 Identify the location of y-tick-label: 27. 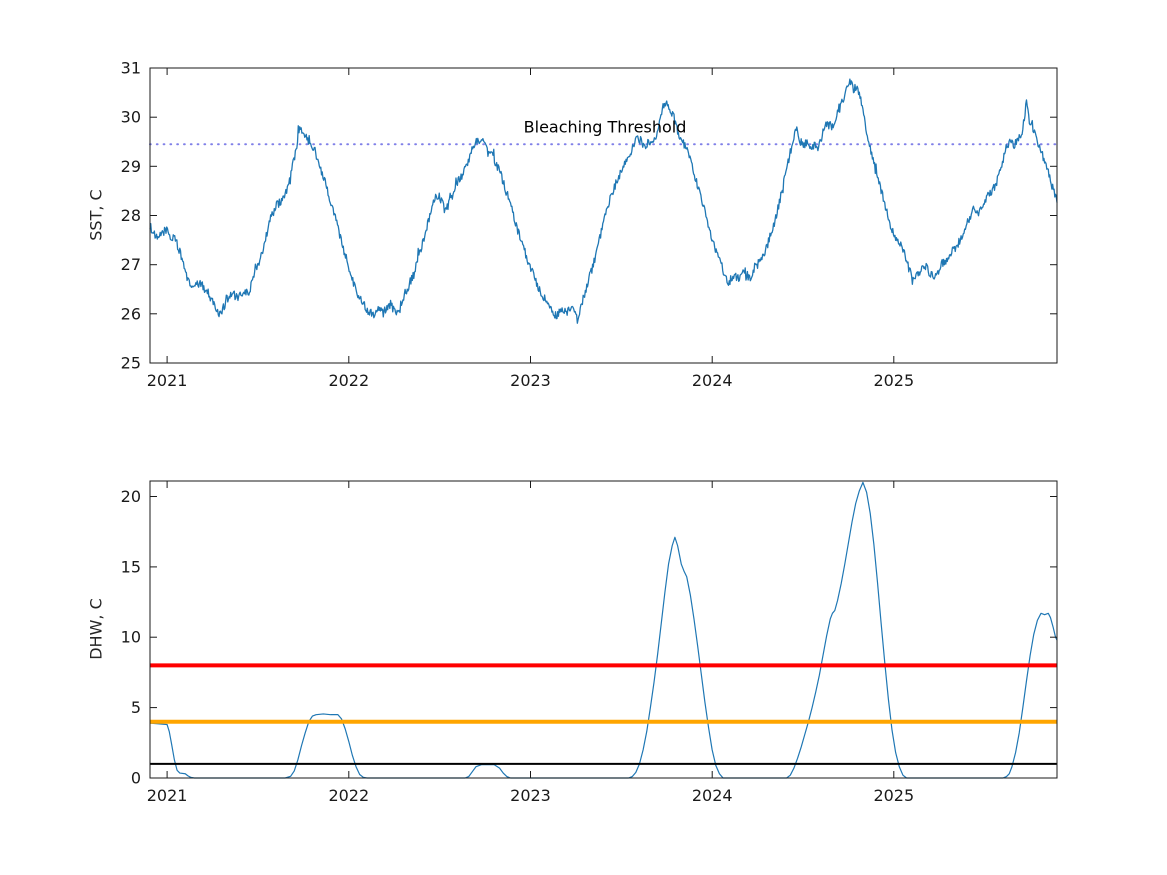
(131, 264).